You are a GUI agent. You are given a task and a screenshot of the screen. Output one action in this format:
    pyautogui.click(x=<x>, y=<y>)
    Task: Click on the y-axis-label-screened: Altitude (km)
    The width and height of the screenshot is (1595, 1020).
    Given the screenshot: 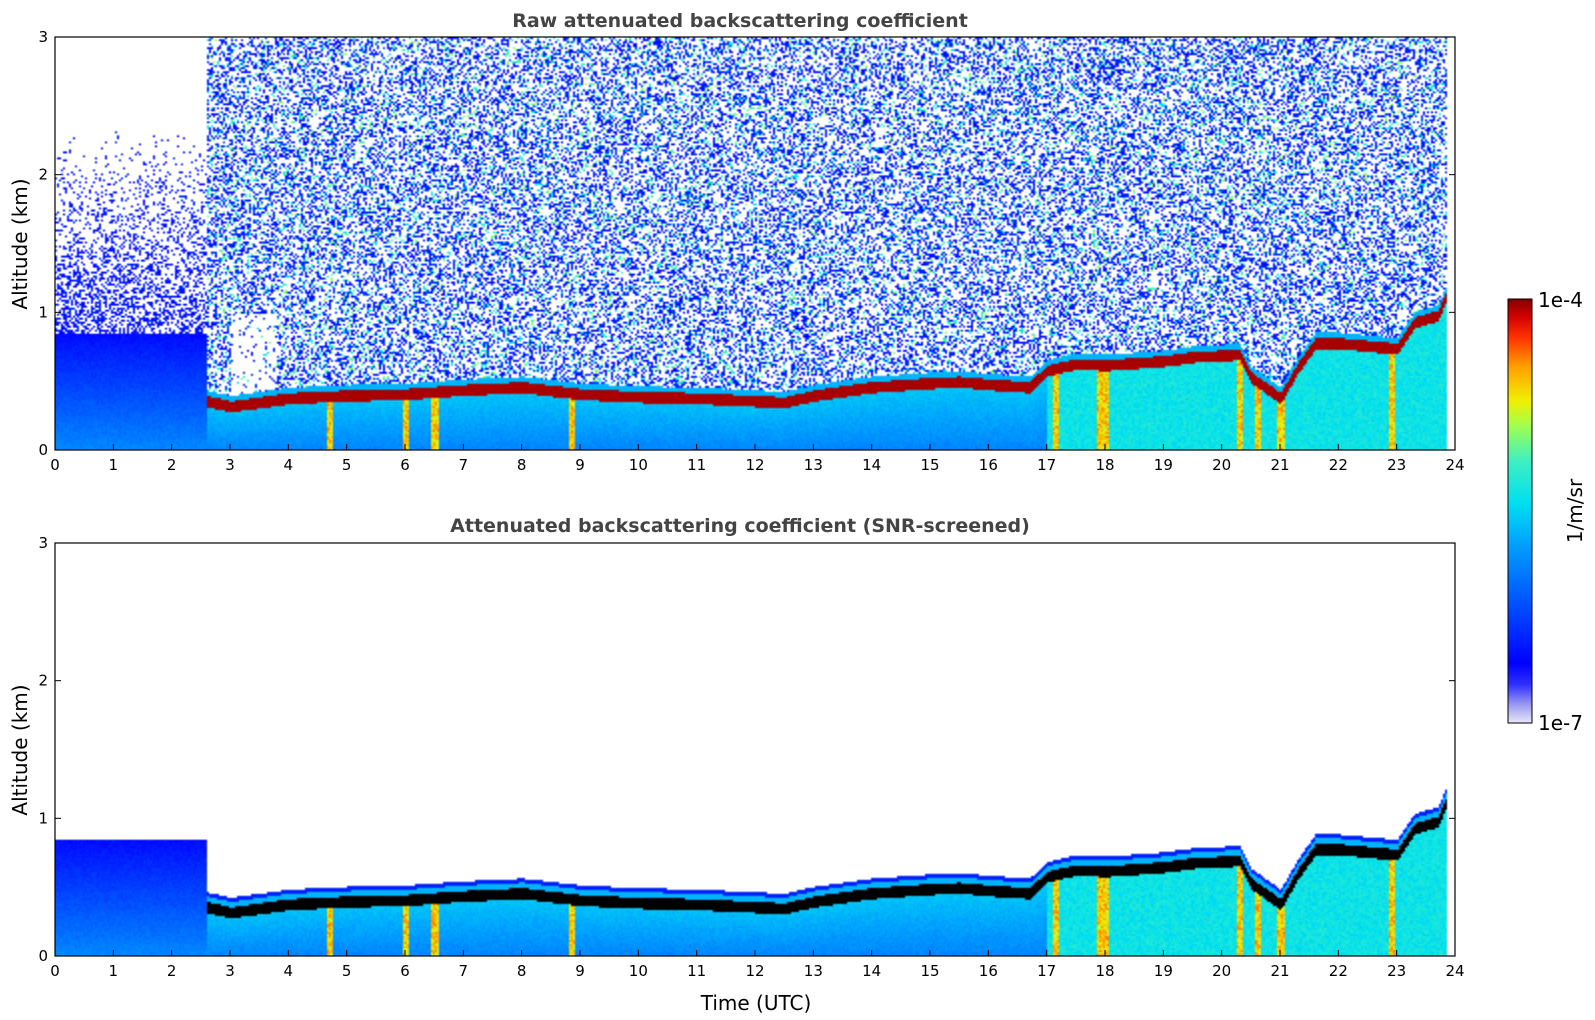 What is the action you would take?
    pyautogui.click(x=20, y=749)
    